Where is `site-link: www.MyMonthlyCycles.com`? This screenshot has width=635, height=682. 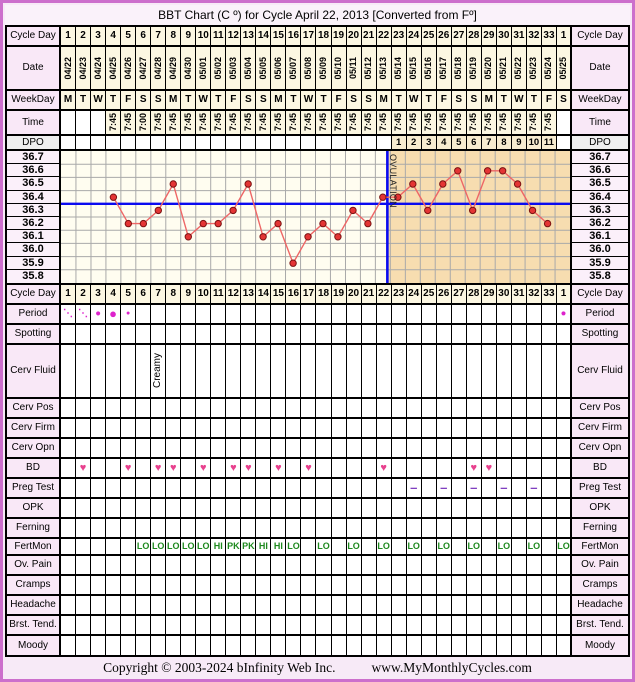 site-link: www.MyMonthlyCycles.com is located at coordinates (451, 667).